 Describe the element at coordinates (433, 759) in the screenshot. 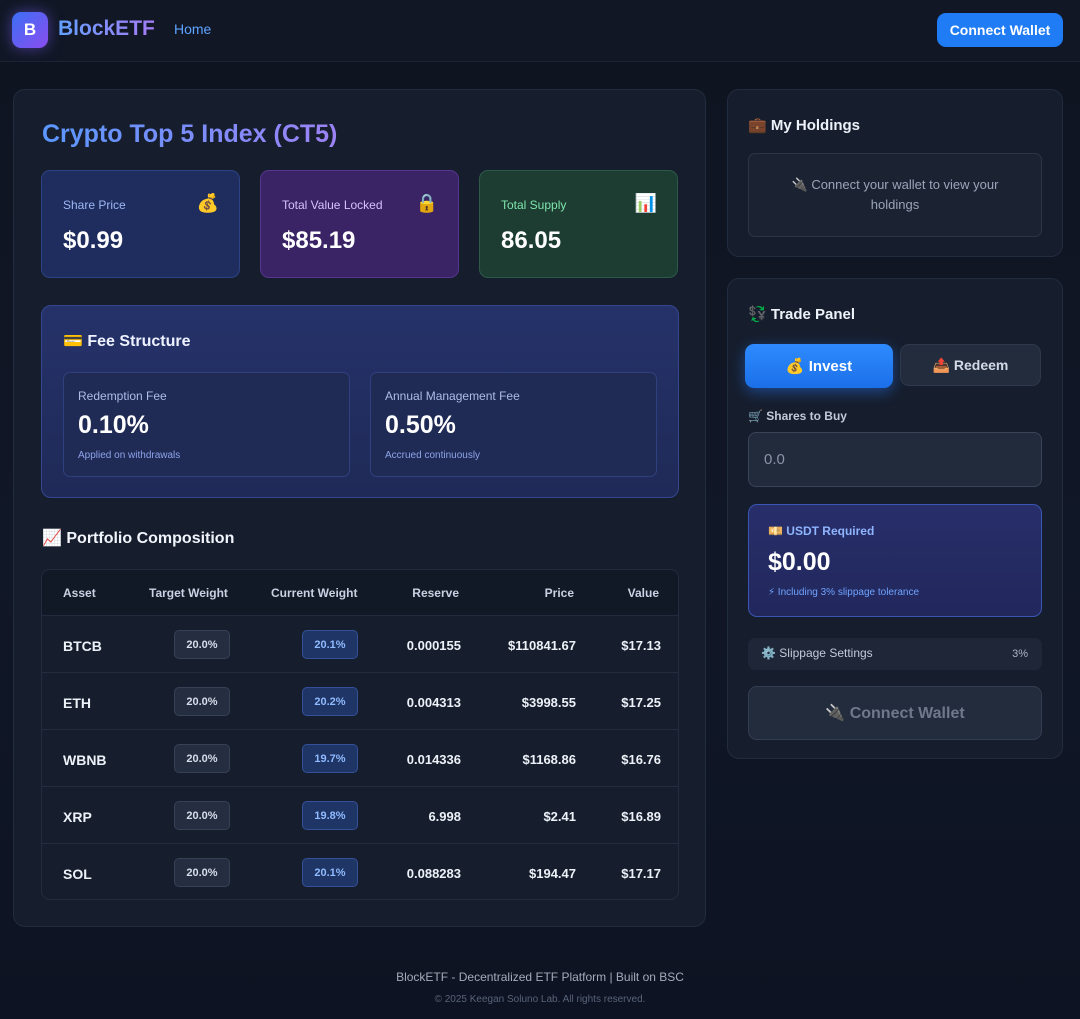

I see `reserve-value: 0.014336` at that location.